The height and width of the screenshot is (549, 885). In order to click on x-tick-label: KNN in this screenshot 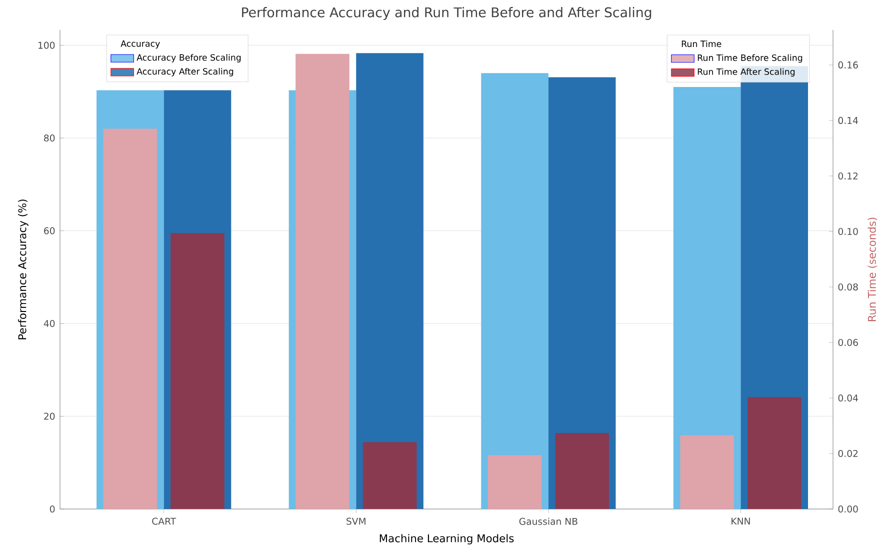, I will do `click(741, 521)`.